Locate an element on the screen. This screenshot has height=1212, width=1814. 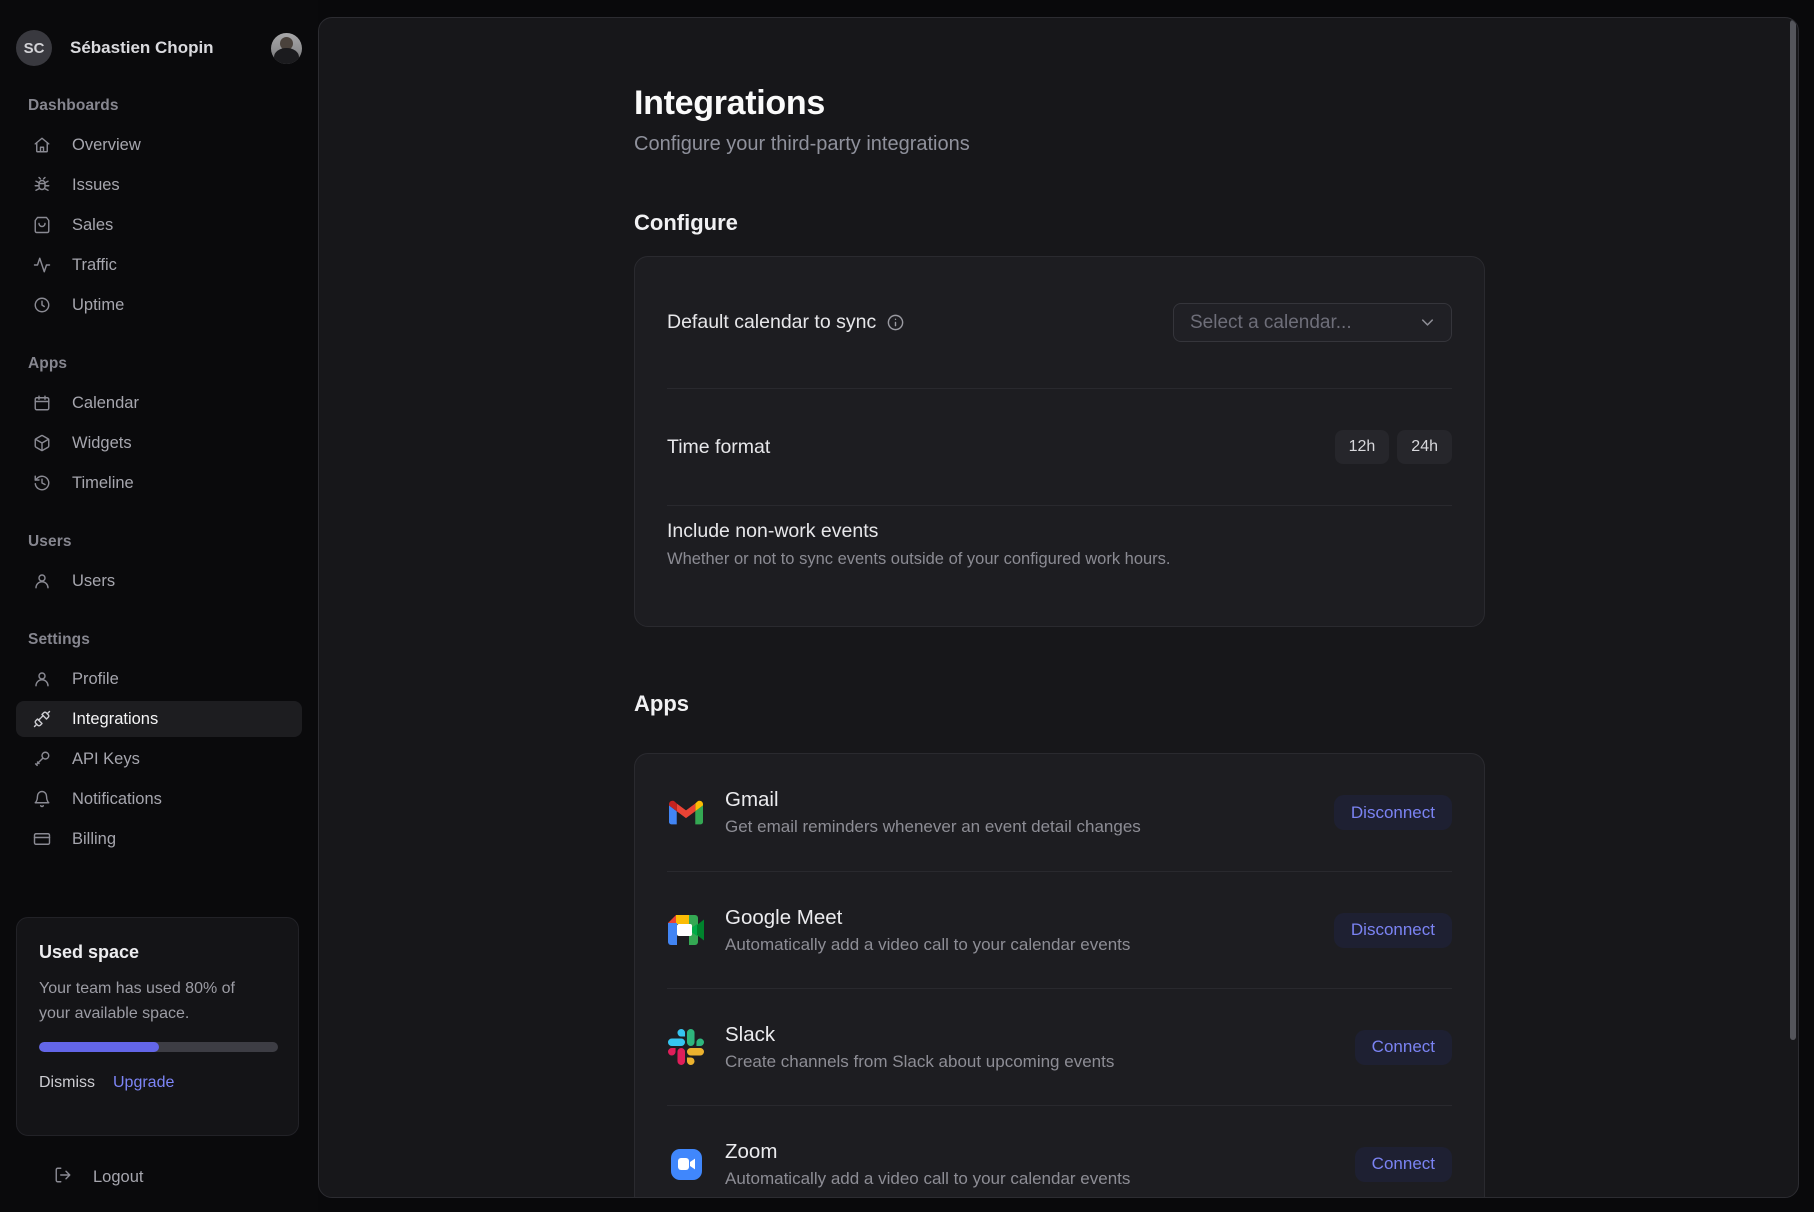
nav-section-apps: Apps is located at coordinates (48, 363).